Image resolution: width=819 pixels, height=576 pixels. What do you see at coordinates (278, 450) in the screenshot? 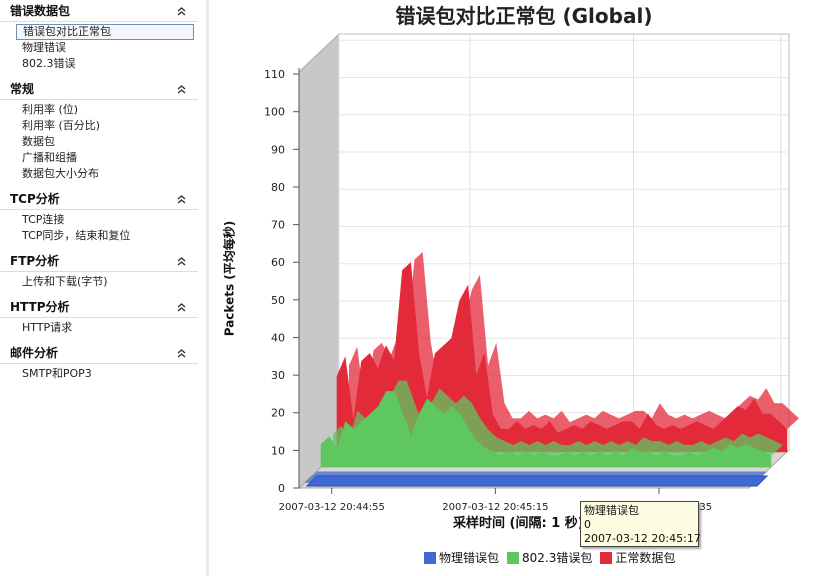
I see `y-tick-label: 10` at bounding box center [278, 450].